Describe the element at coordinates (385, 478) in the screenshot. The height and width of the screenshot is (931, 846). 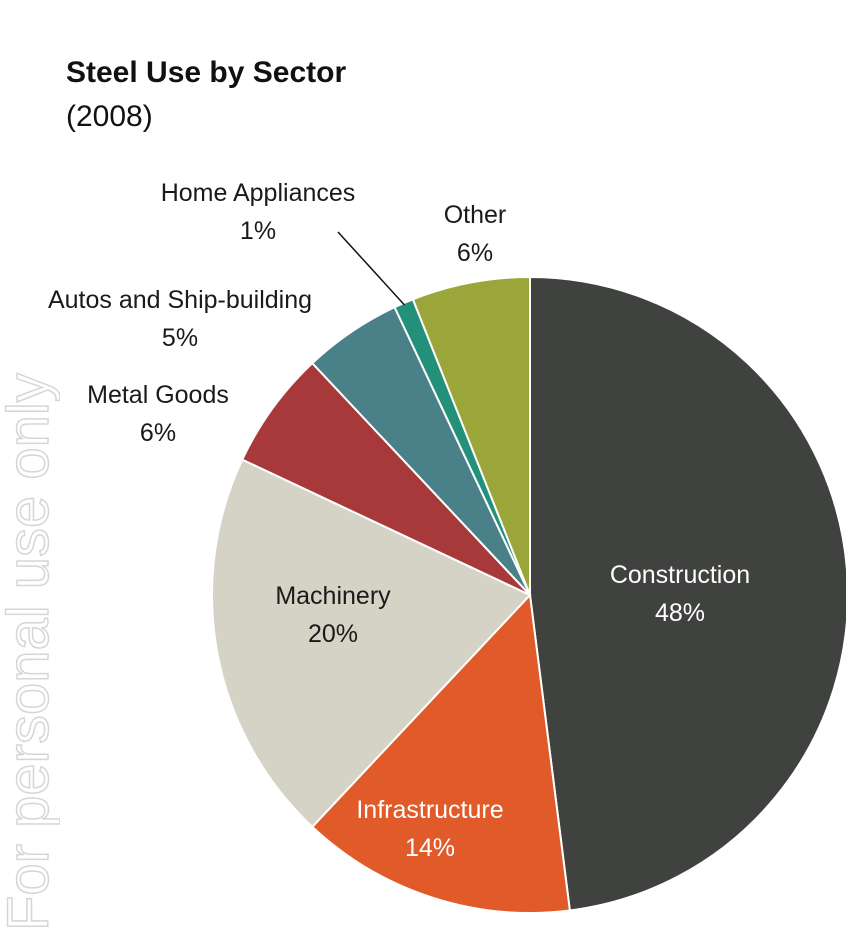
I see `pie-slice-metal-goods` at that location.